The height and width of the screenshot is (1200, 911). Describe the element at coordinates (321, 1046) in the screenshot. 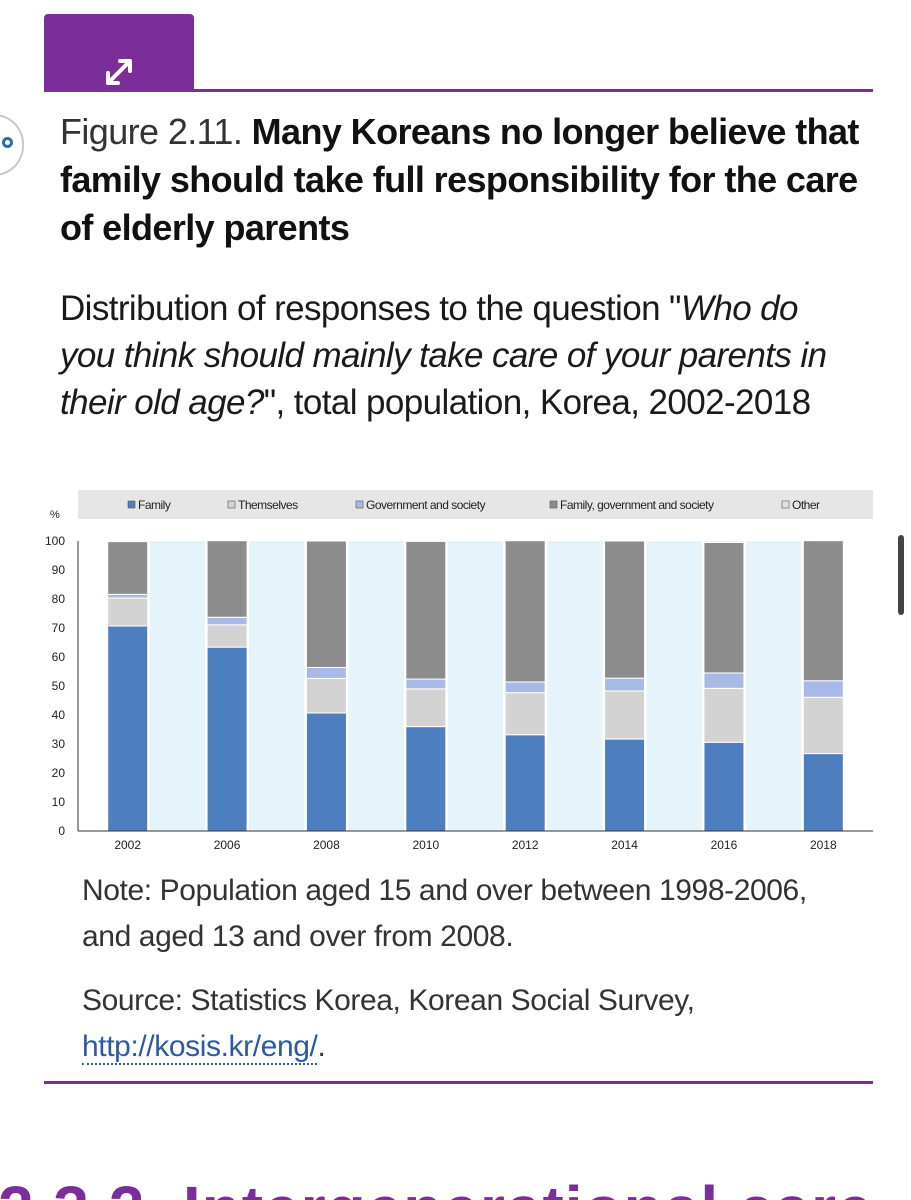

I see `source-period: .` at that location.